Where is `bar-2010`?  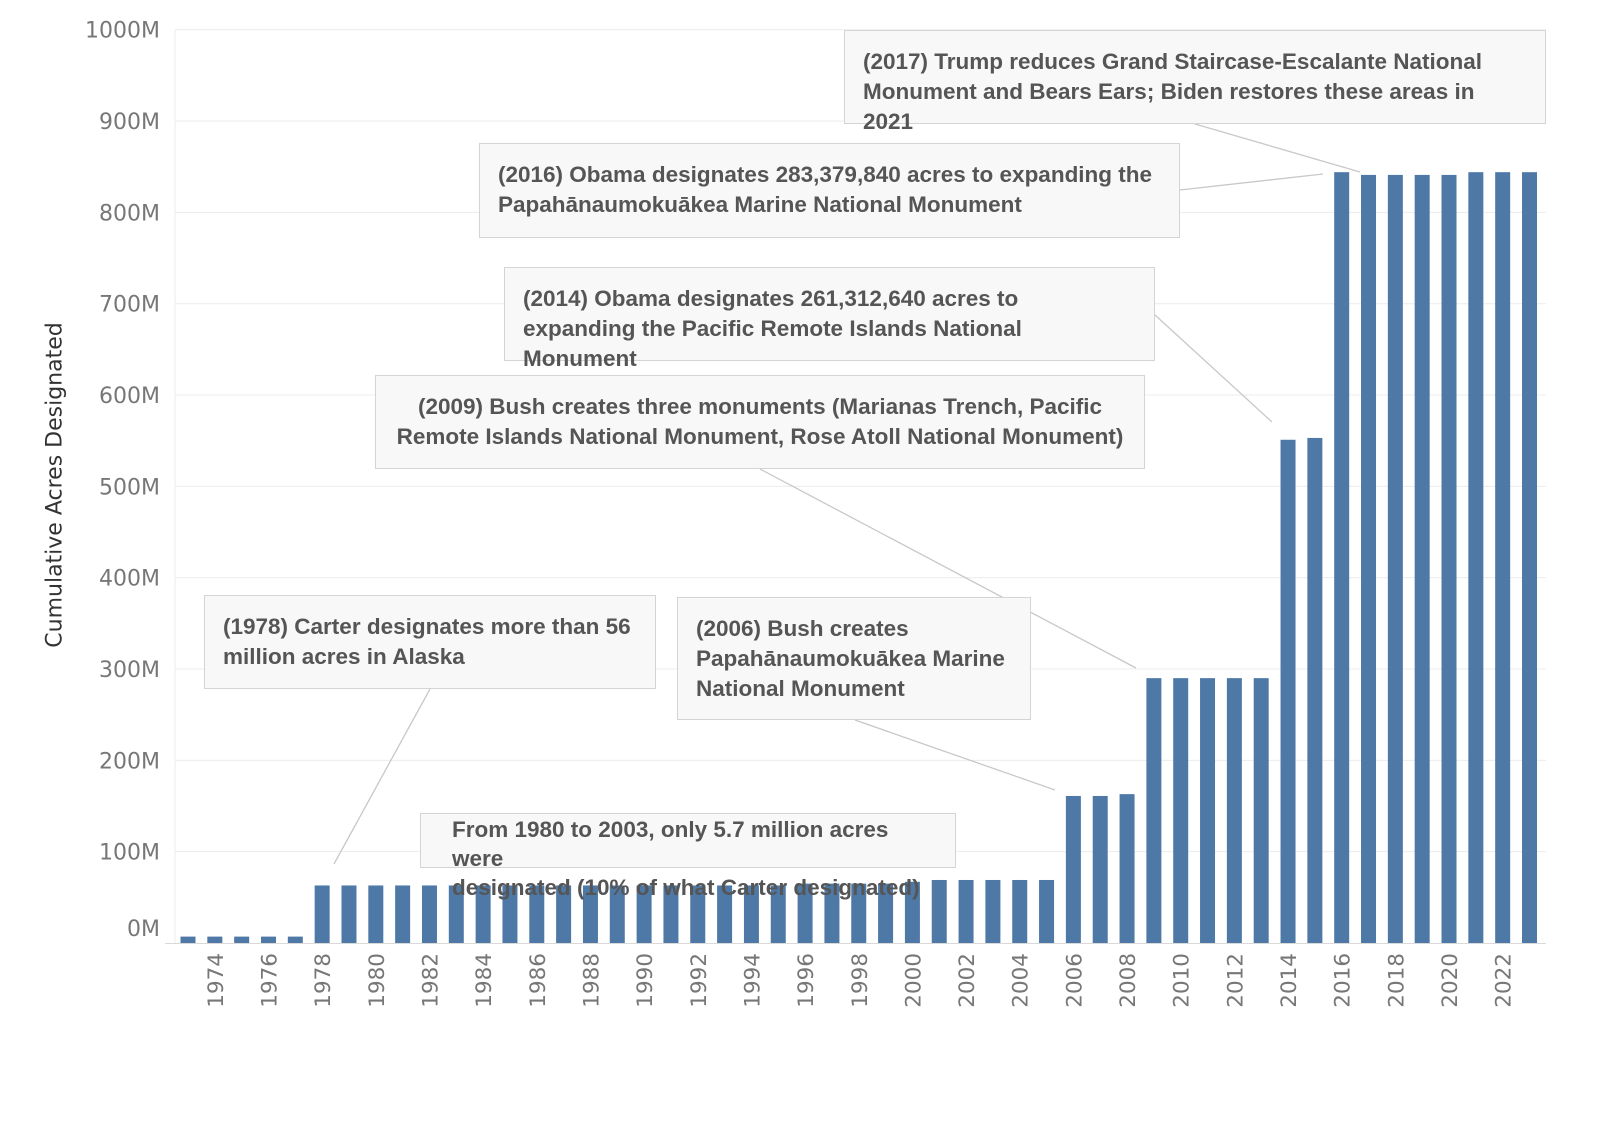 bar-2010 is located at coordinates (1181, 810).